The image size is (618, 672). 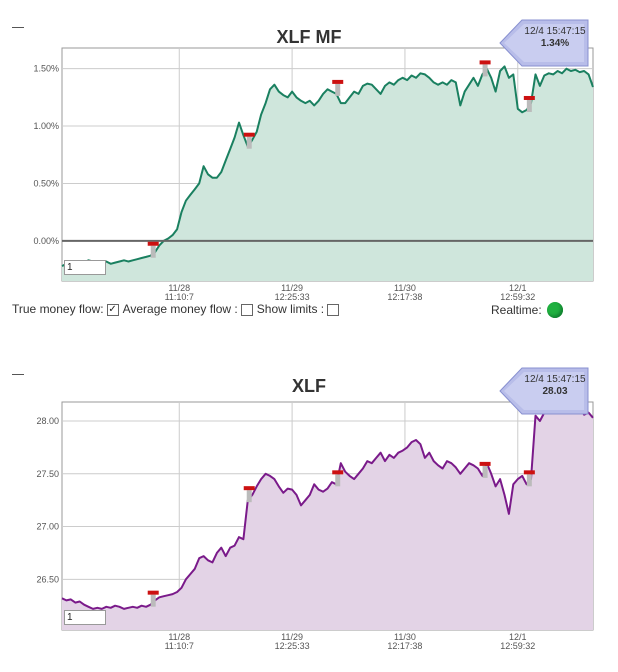 What do you see at coordinates (246, 310) in the screenshot?
I see `average-money-flow-checkbox` at bounding box center [246, 310].